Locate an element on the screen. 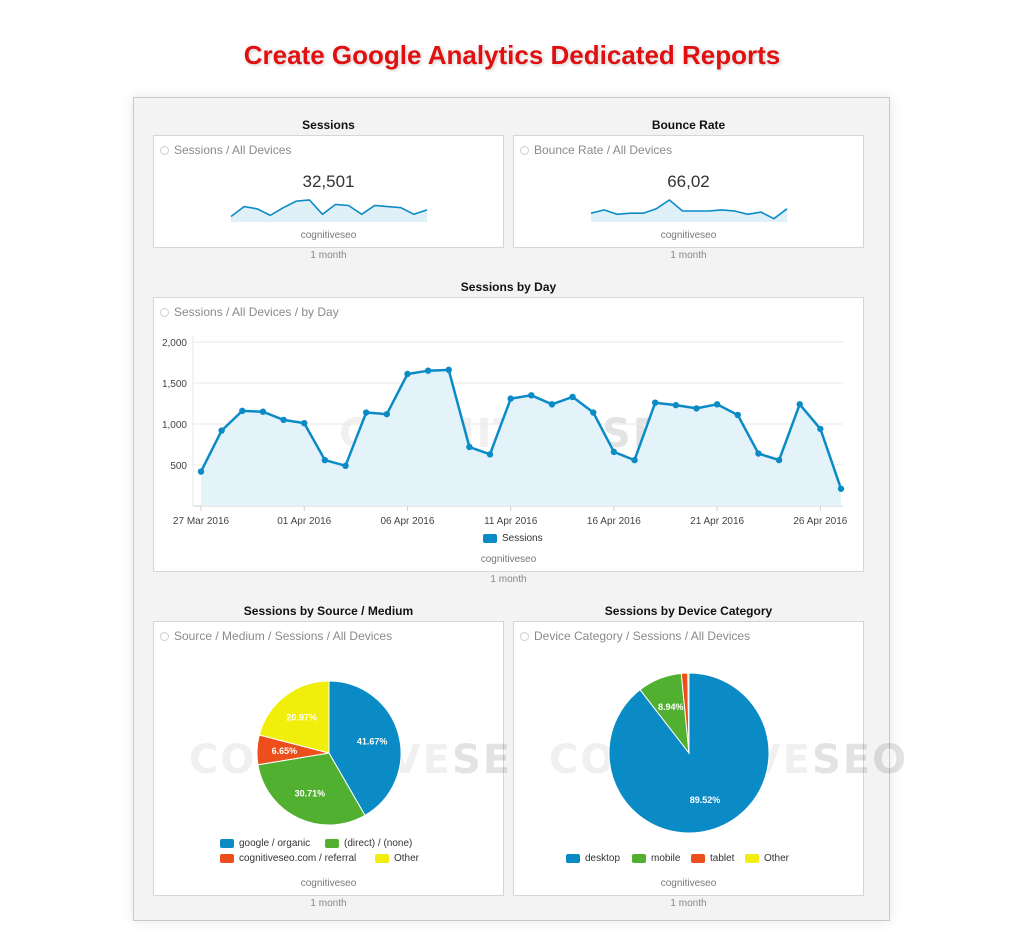  pie-slice-label: 8.94% is located at coordinates (671, 707).